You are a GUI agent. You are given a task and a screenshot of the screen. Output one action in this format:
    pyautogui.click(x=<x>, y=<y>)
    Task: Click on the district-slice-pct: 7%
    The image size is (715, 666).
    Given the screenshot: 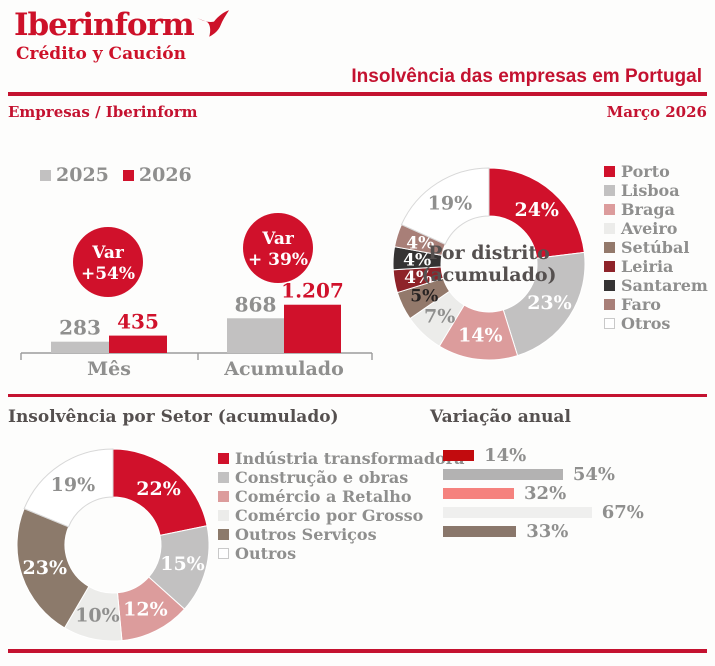 What is the action you would take?
    pyautogui.click(x=439, y=316)
    